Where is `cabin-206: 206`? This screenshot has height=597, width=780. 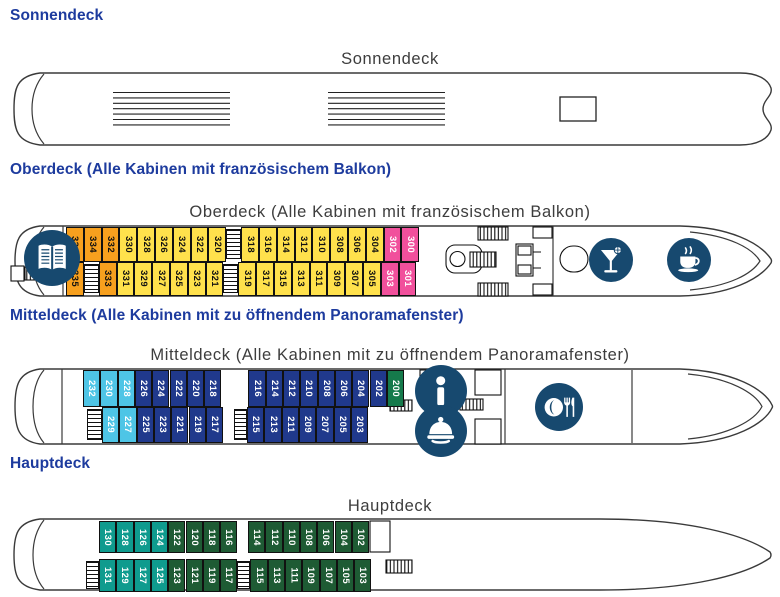
cabin-206: 206 is located at coordinates (343, 388).